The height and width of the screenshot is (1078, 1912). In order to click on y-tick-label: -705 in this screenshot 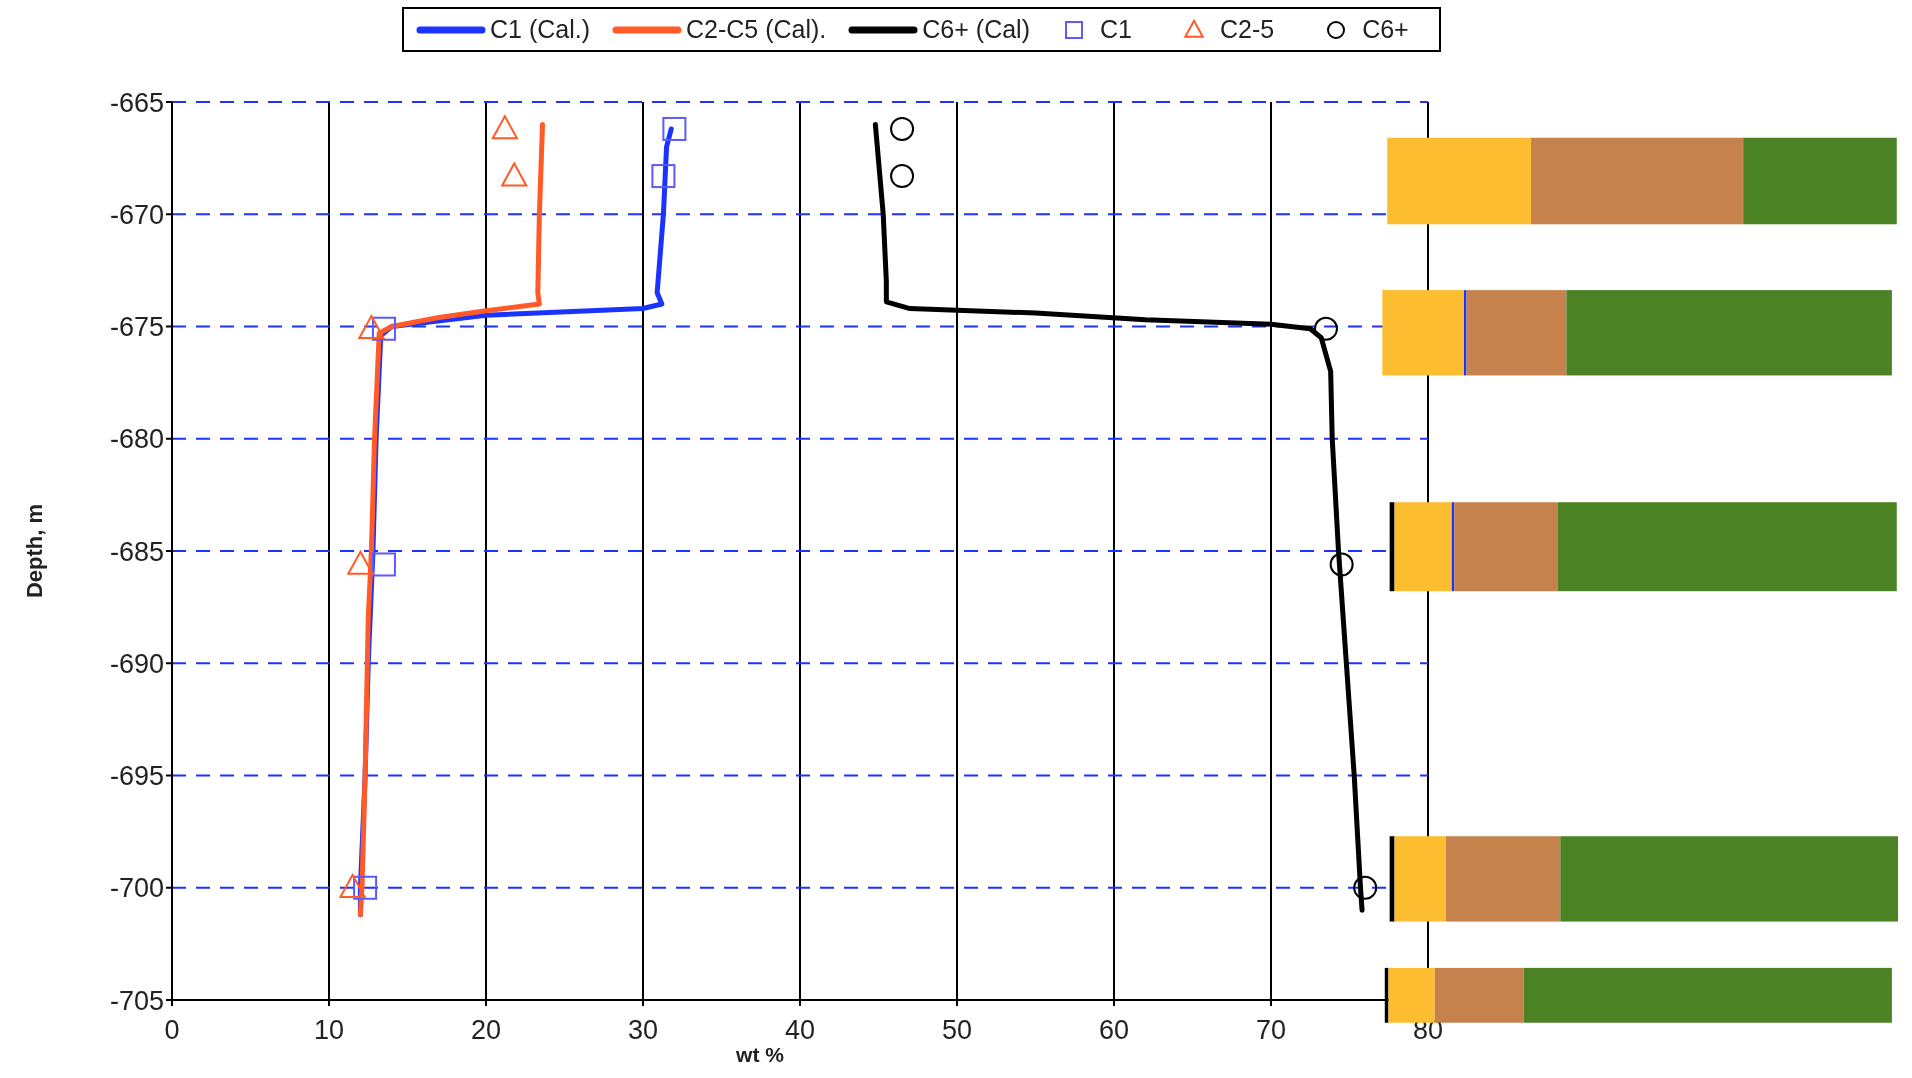, I will do `click(136, 1000)`.